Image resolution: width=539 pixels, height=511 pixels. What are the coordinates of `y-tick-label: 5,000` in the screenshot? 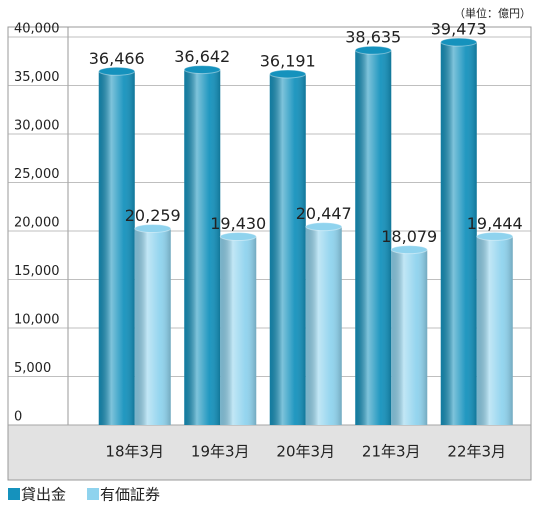 It's located at (32, 368).